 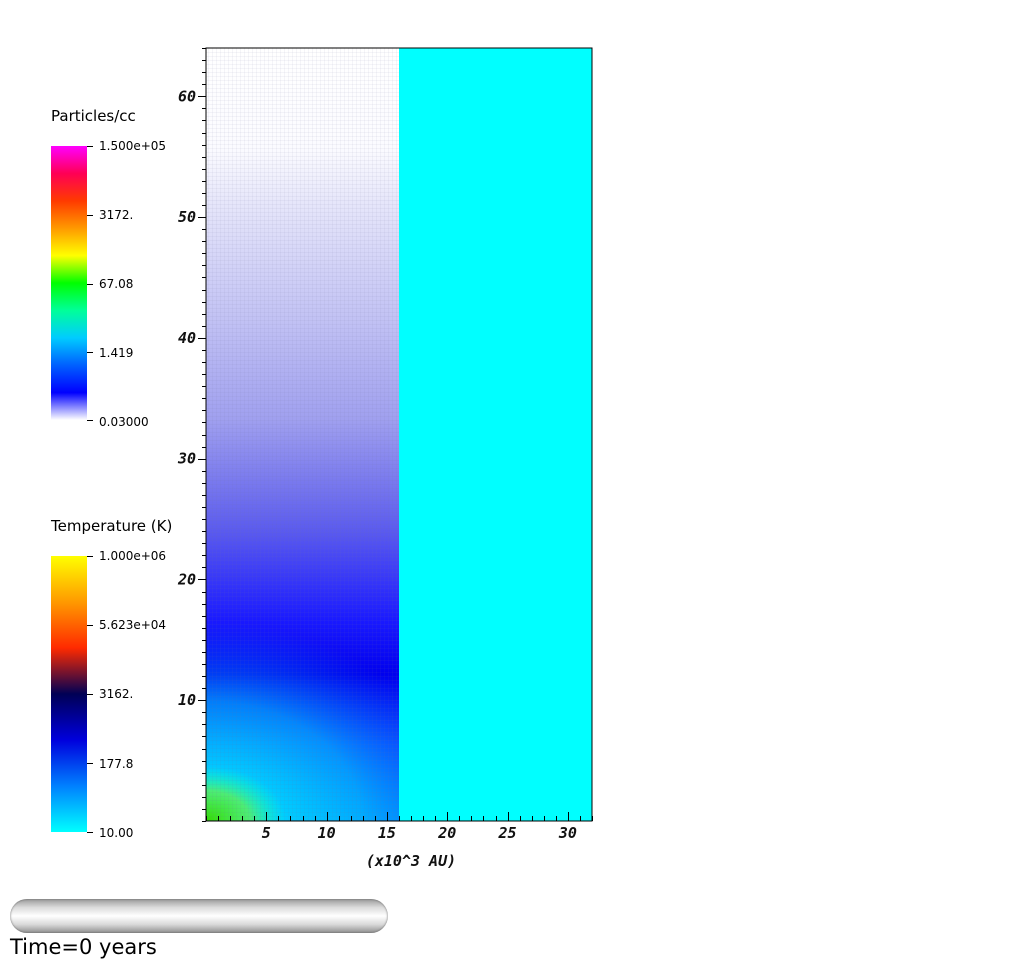 I want to click on density-colorbar, so click(x=69, y=283).